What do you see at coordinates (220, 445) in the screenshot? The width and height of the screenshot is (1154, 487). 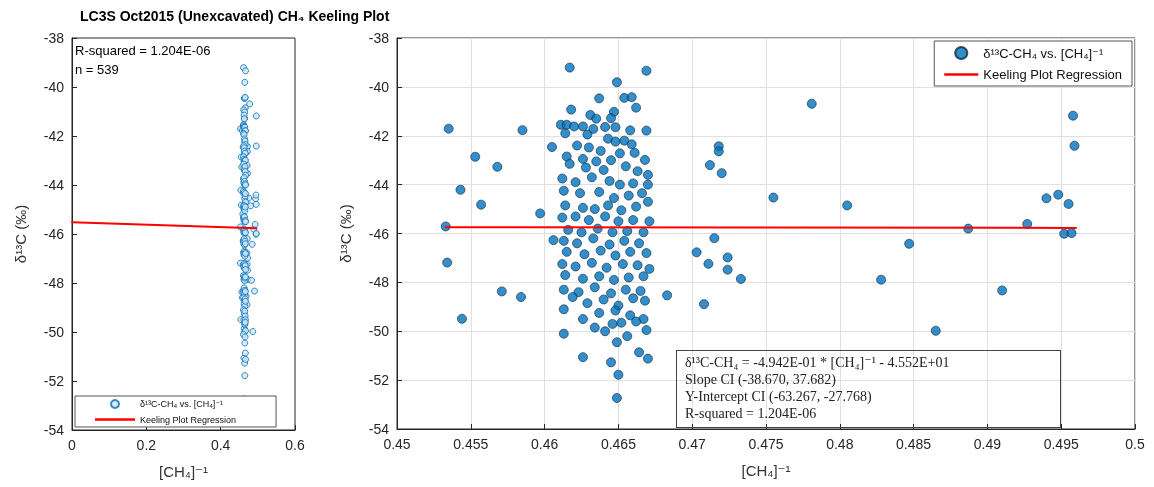 I see `x-tick-label: 0.4` at bounding box center [220, 445].